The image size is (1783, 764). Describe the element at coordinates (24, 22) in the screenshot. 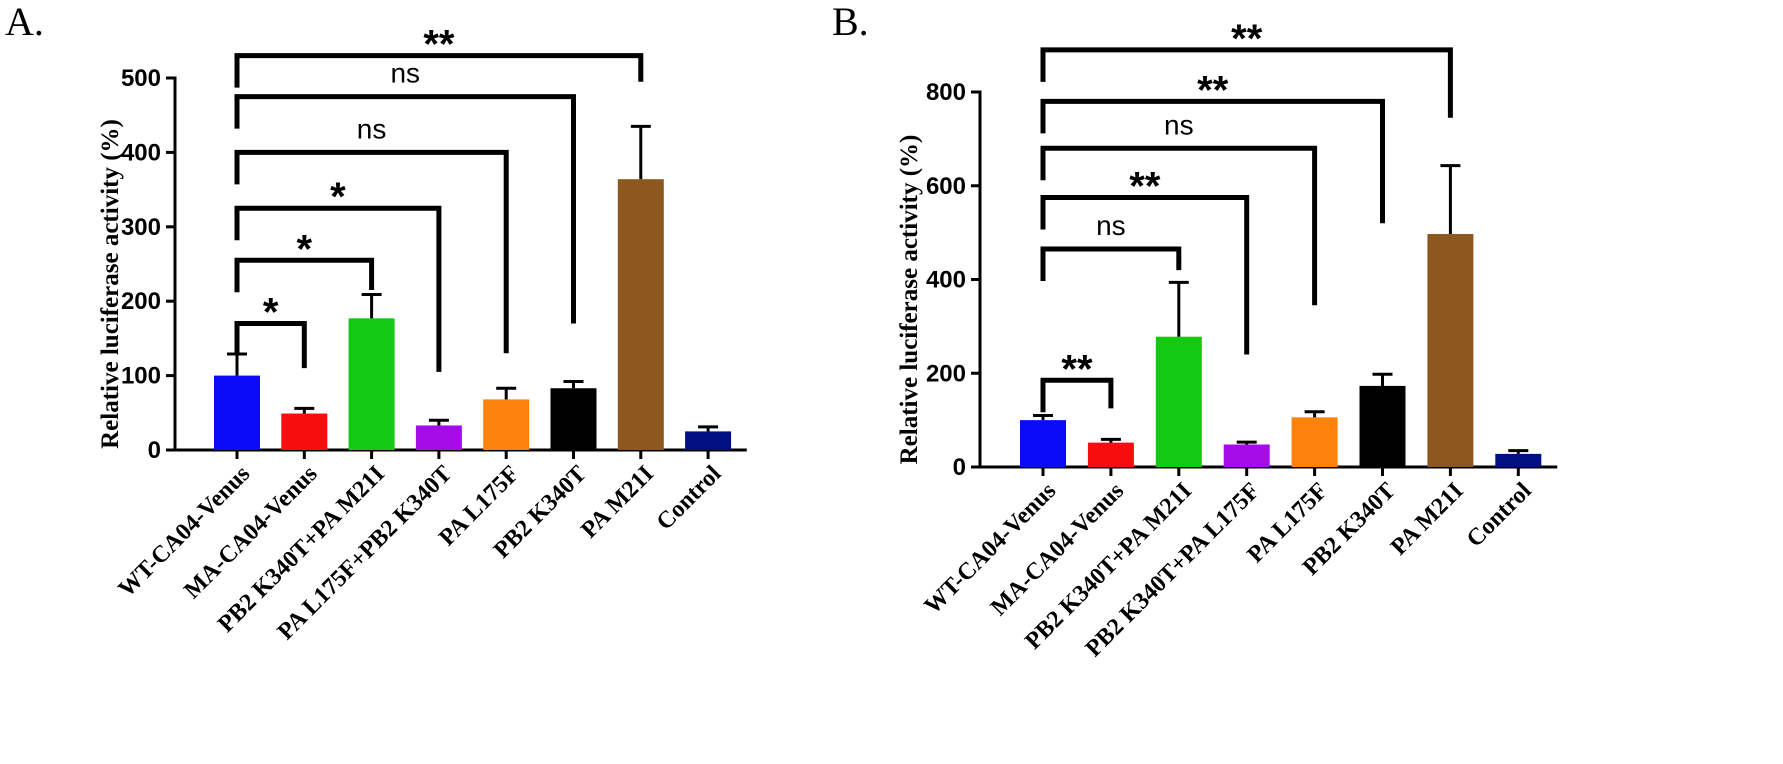

I see `panel-letter: A.` at that location.